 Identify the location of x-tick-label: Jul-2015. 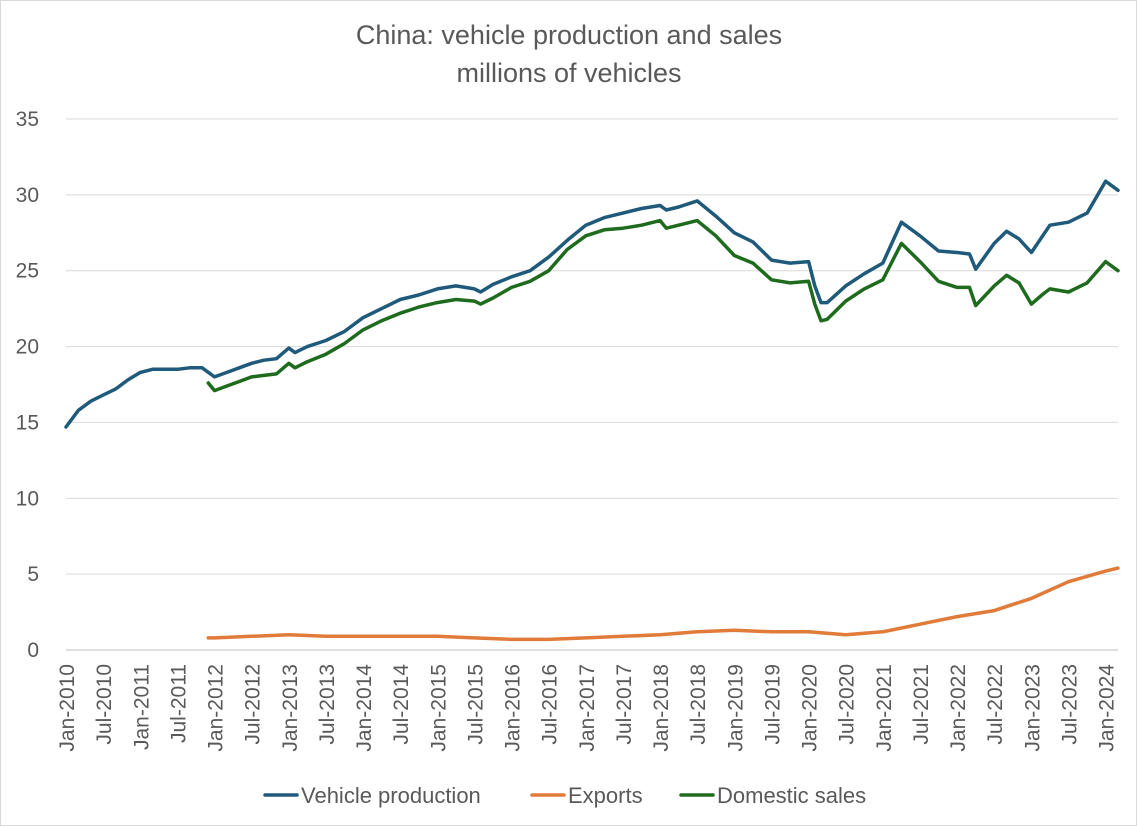
(475, 704).